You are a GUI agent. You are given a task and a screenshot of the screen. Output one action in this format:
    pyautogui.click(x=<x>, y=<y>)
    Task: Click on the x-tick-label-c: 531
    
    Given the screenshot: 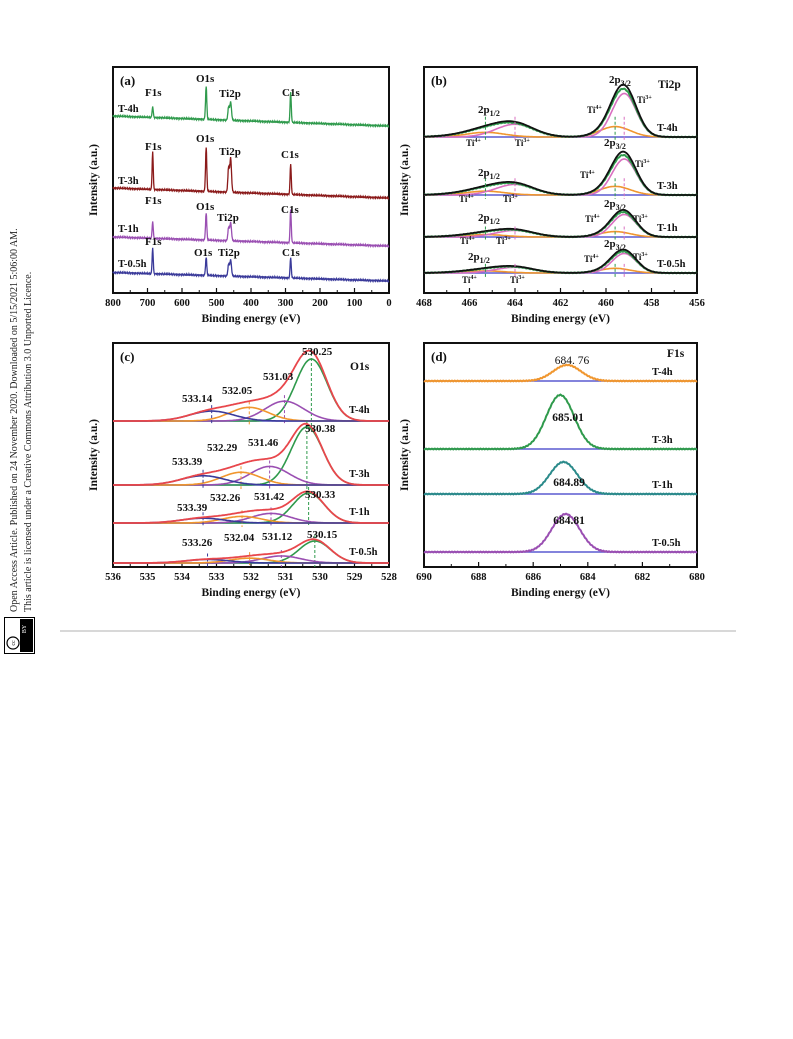 What is the action you would take?
    pyautogui.click(x=286, y=577)
    